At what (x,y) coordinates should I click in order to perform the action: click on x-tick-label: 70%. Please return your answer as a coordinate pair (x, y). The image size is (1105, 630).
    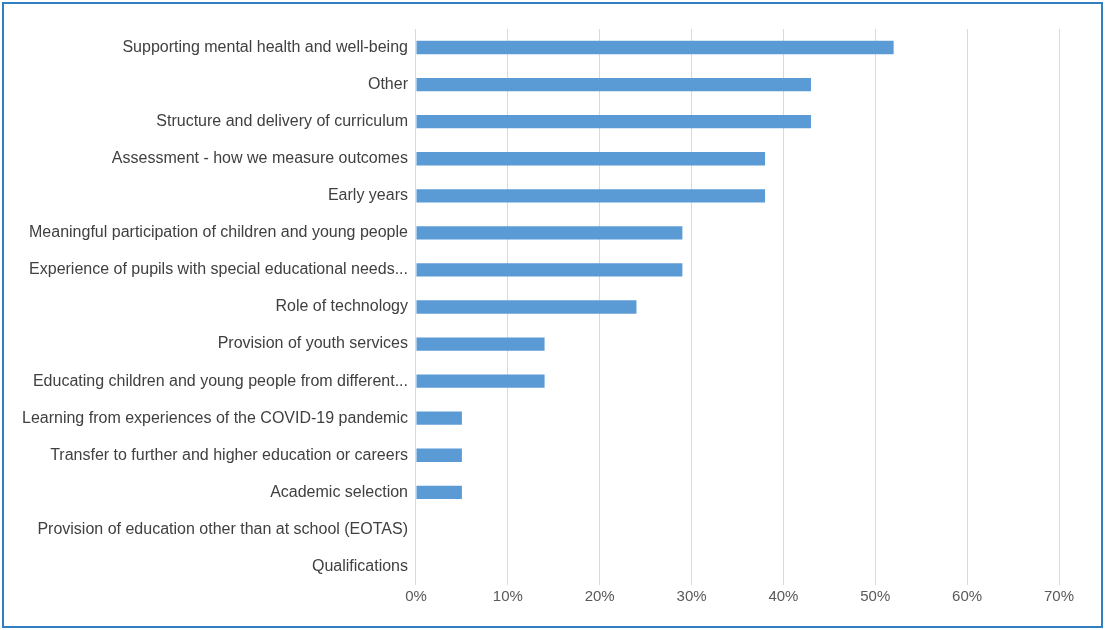
    Looking at the image, I should click on (1059, 596).